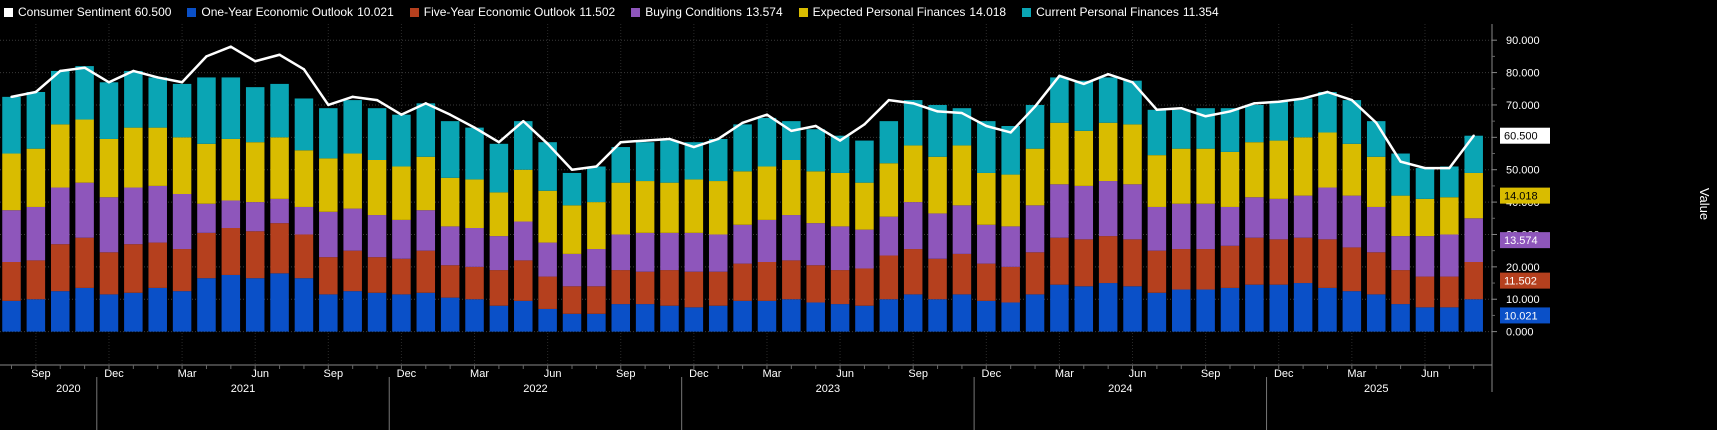  I want to click on y-tick-label: 10.000, so click(1523, 300).